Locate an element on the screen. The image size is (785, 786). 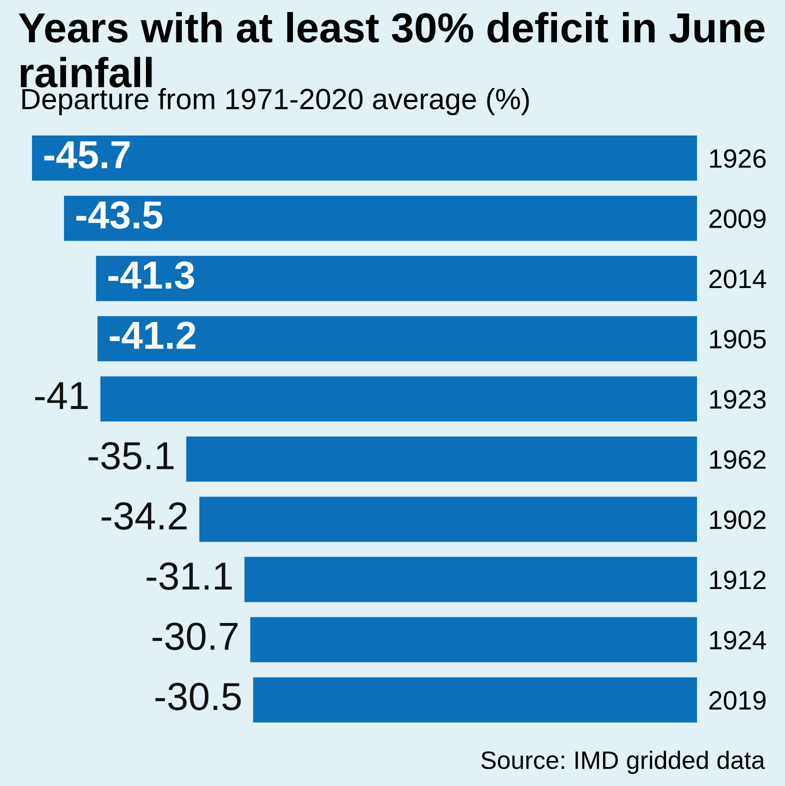
y-tick-label: 1905 is located at coordinates (738, 339).